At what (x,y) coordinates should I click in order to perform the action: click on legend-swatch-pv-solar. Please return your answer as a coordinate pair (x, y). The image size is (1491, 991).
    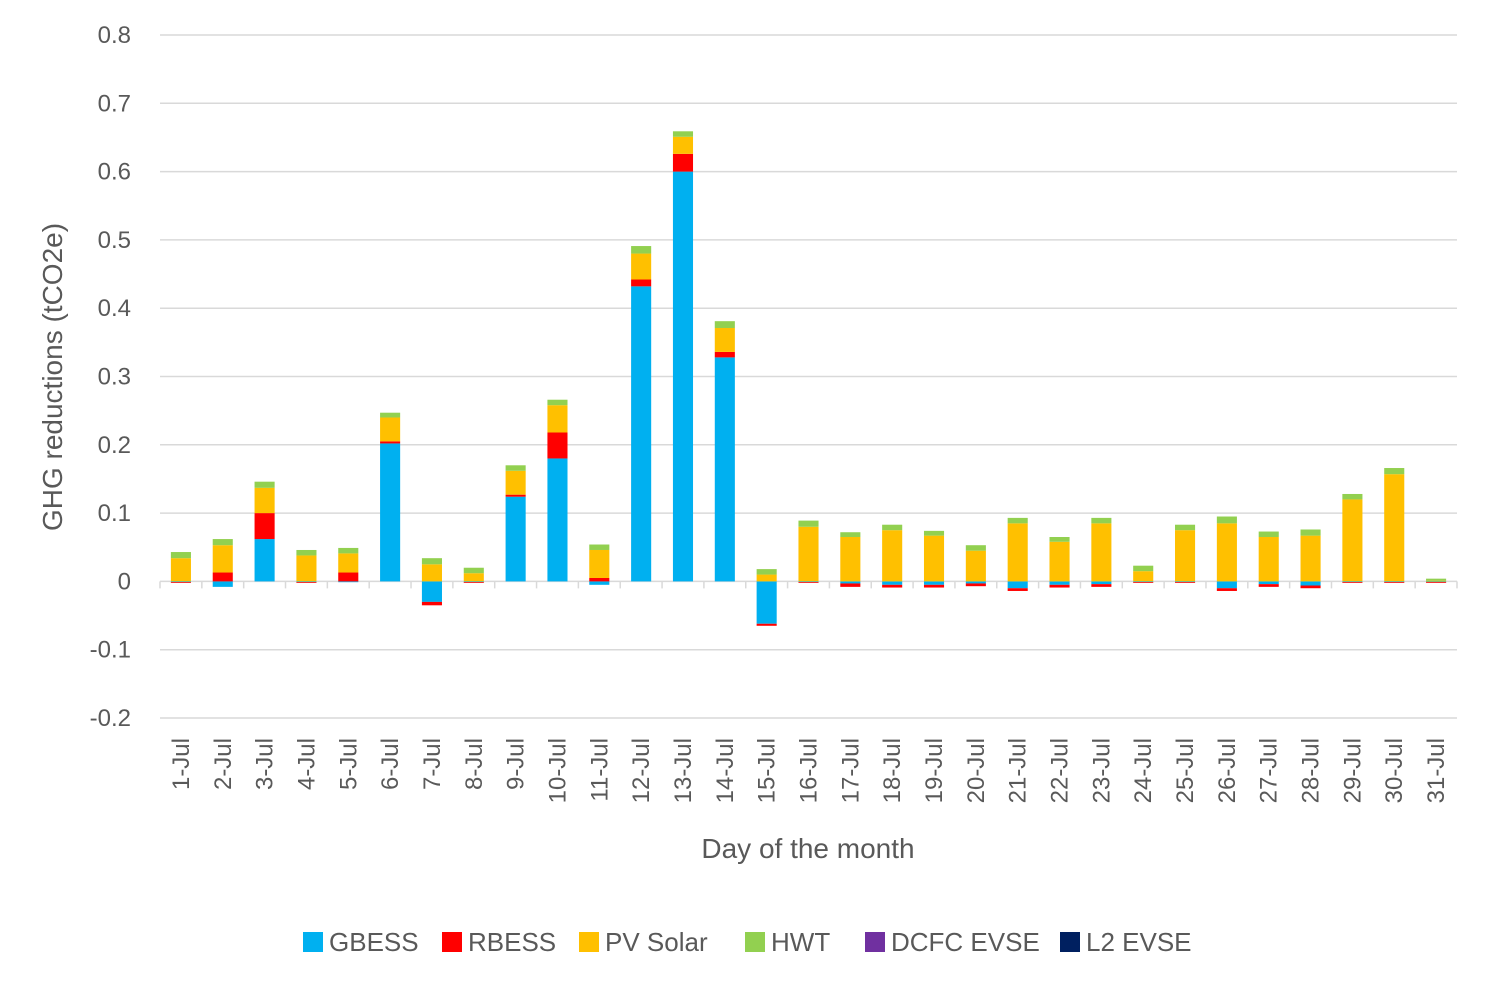
    Looking at the image, I should click on (589, 942).